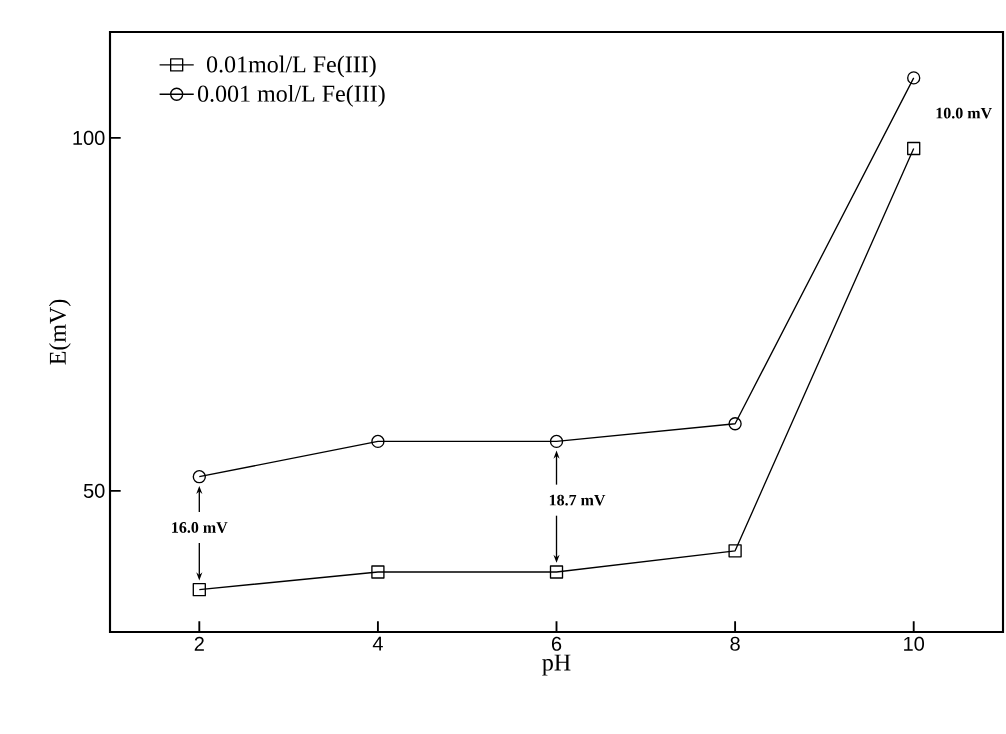 This screenshot has width=1006, height=734. What do you see at coordinates (200, 527) in the screenshot?
I see `annotation: 16.0 mV` at bounding box center [200, 527].